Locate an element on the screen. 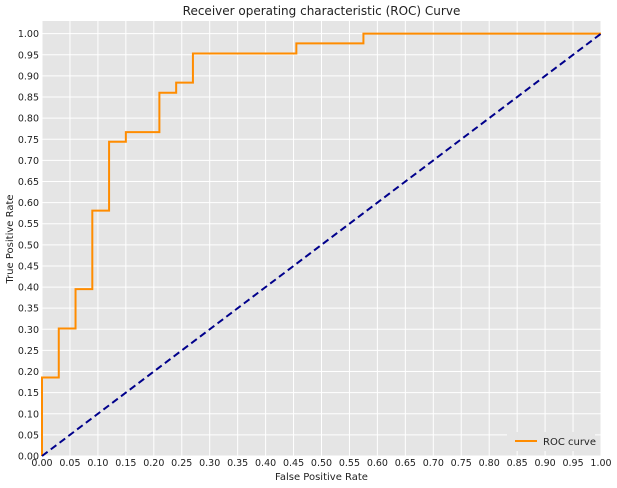 The height and width of the screenshot is (488, 617). x-tick-label: 0.55 is located at coordinates (349, 463).